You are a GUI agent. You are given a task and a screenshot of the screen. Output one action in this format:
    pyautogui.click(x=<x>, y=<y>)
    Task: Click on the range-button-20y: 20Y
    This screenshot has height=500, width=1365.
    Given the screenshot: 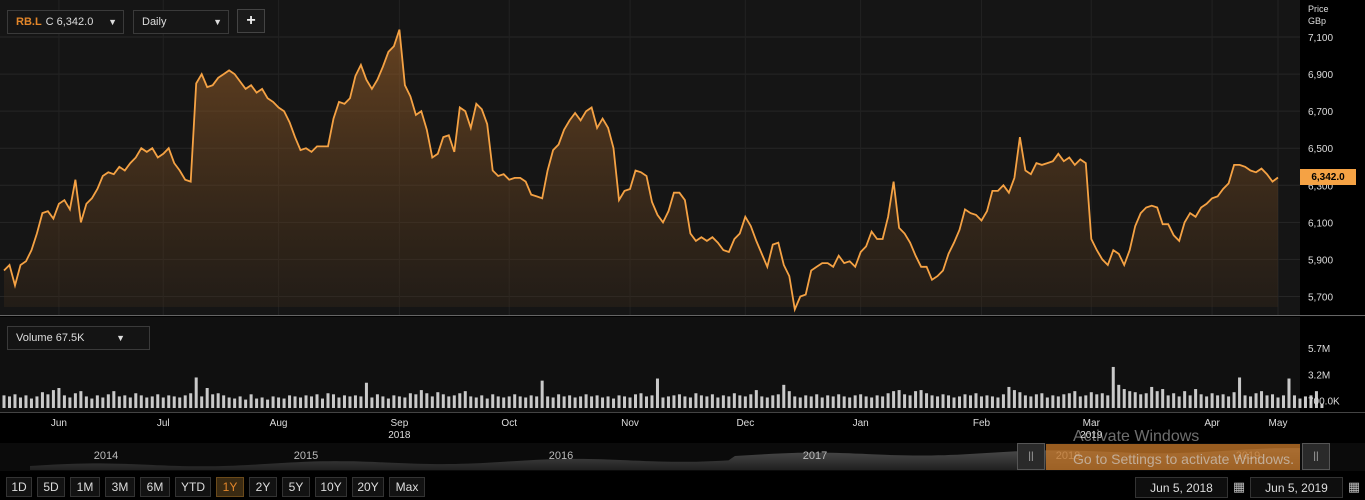 What is the action you would take?
    pyautogui.click(x=368, y=487)
    